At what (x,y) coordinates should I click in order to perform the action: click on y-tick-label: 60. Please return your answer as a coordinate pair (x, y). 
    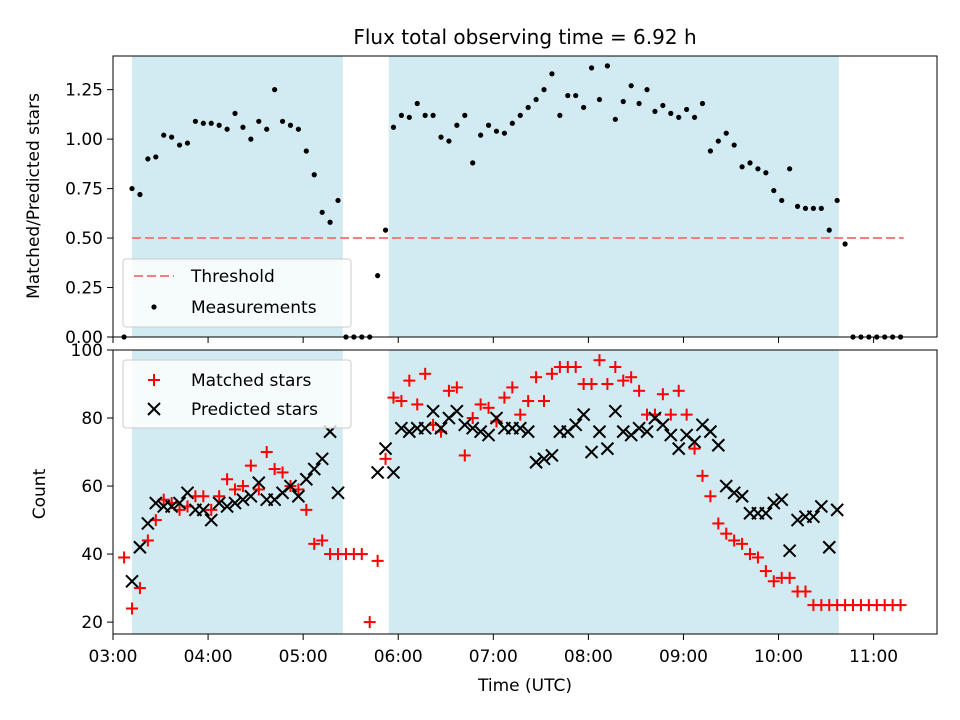
    Looking at the image, I should click on (92, 487).